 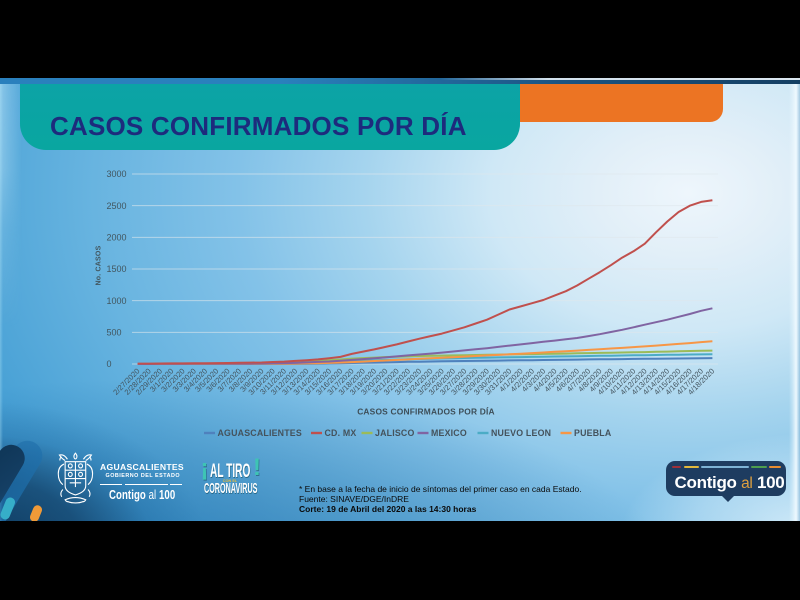 I want to click on svg-text: PUEBLA, so click(x=593, y=433).